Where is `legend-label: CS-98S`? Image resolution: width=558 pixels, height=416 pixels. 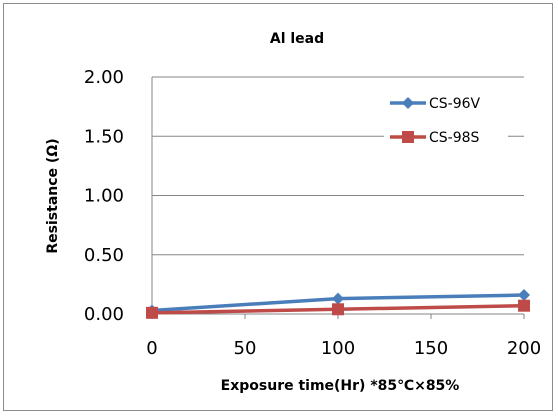 legend-label: CS-98S is located at coordinates (454, 138).